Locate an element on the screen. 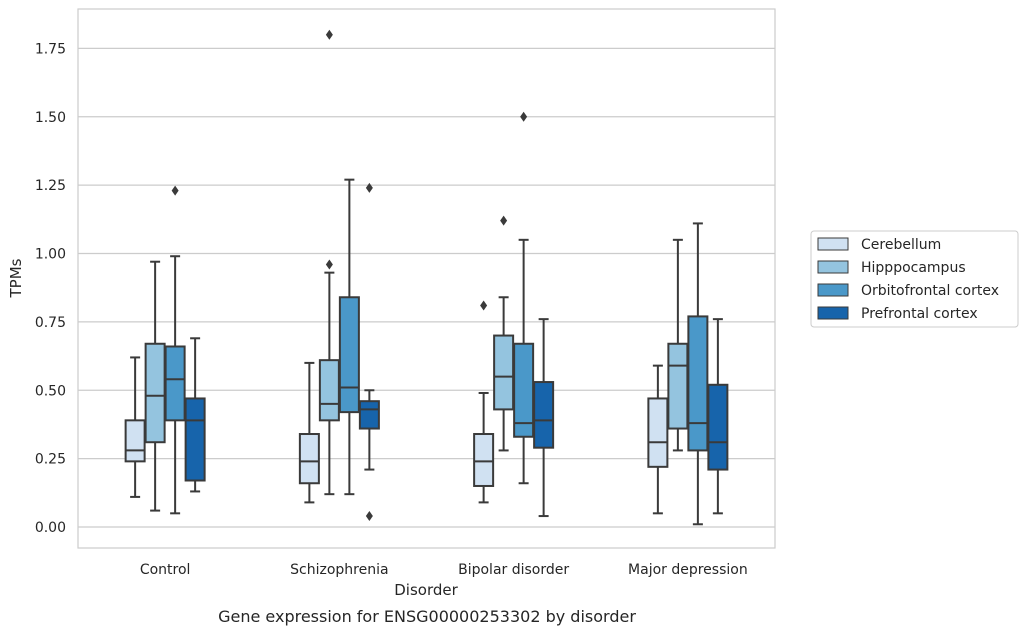 This screenshot has width=1028, height=634. x-tick-label: Schizophrenia is located at coordinates (339, 570).